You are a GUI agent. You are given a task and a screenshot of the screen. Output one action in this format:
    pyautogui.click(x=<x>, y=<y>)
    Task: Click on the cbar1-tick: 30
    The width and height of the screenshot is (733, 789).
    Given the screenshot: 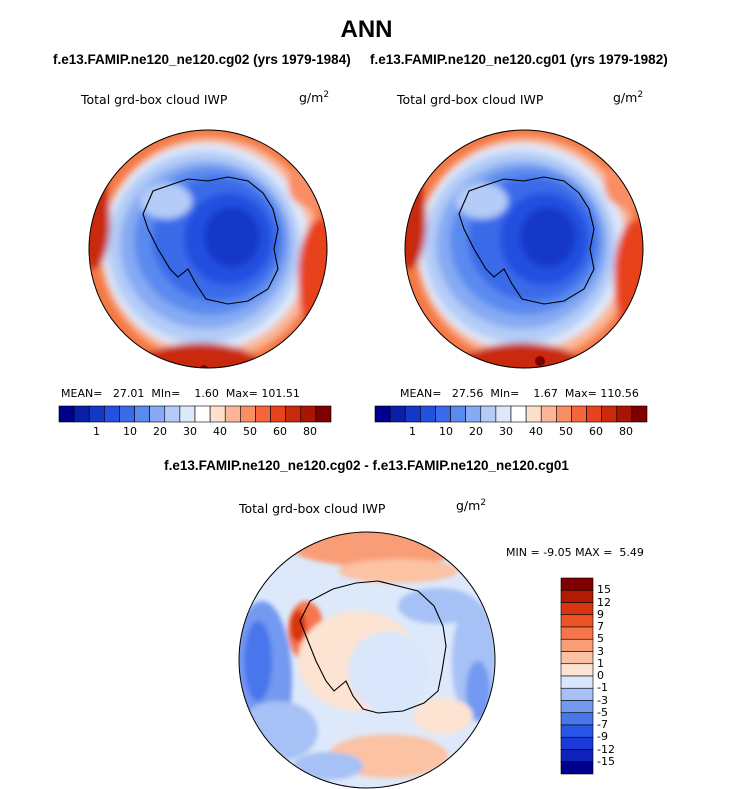 What is the action you would take?
    pyautogui.click(x=190, y=431)
    